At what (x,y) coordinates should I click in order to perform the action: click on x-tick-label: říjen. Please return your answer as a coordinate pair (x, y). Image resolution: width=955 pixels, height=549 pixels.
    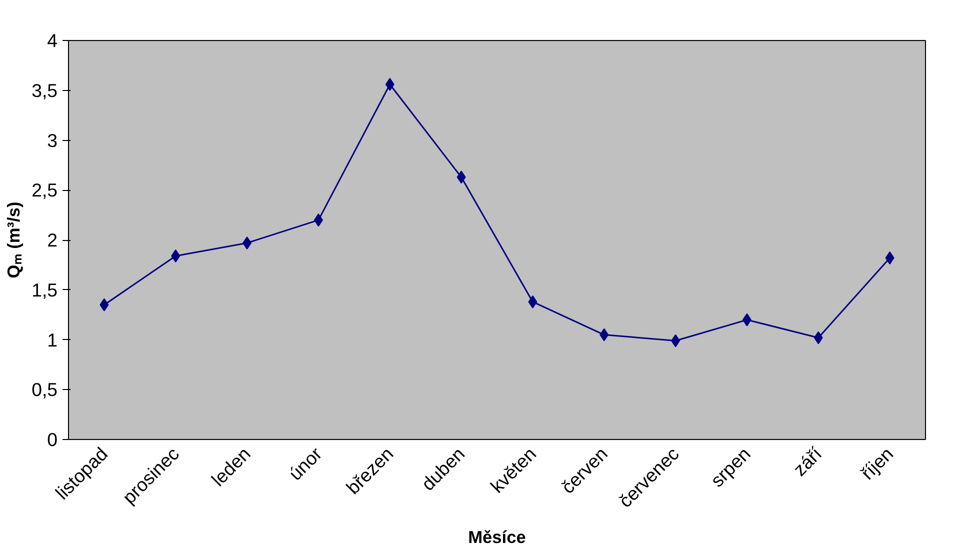
    Looking at the image, I should click on (877, 463).